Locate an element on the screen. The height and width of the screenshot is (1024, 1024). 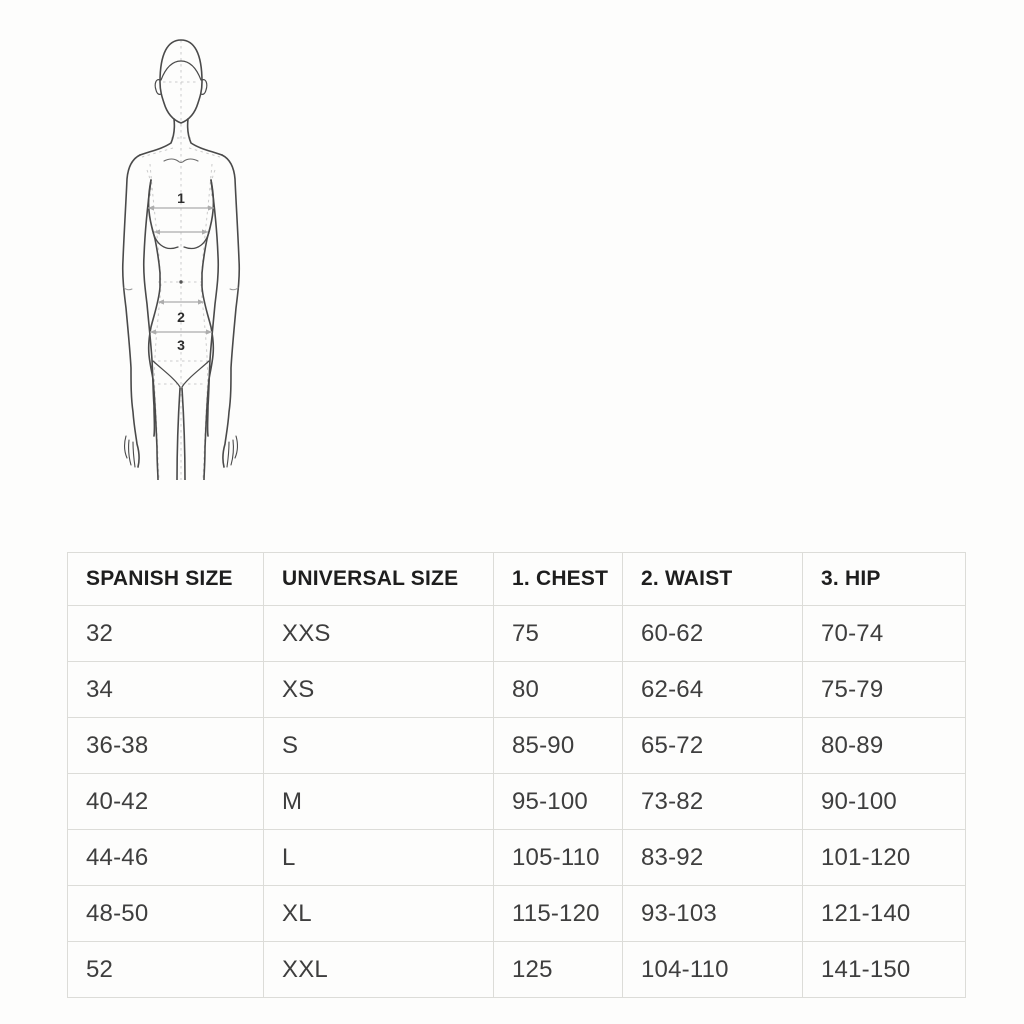
cell-universal-size: XL is located at coordinates (378, 913).